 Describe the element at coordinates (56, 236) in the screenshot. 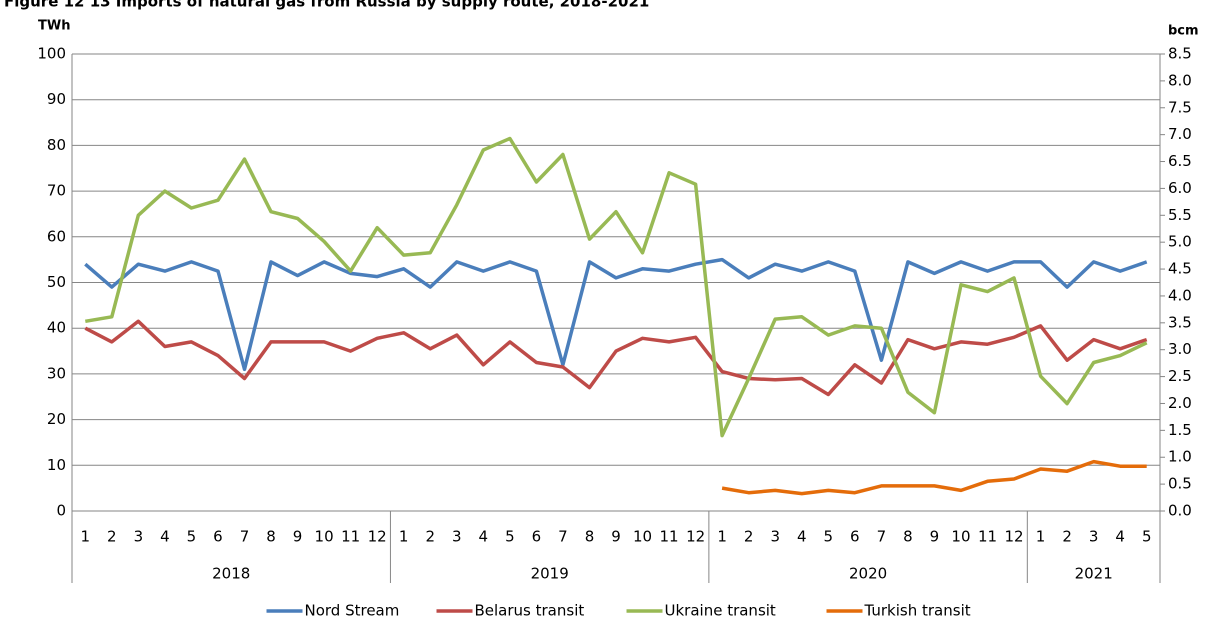

I see `y-tick-label: 60` at that location.